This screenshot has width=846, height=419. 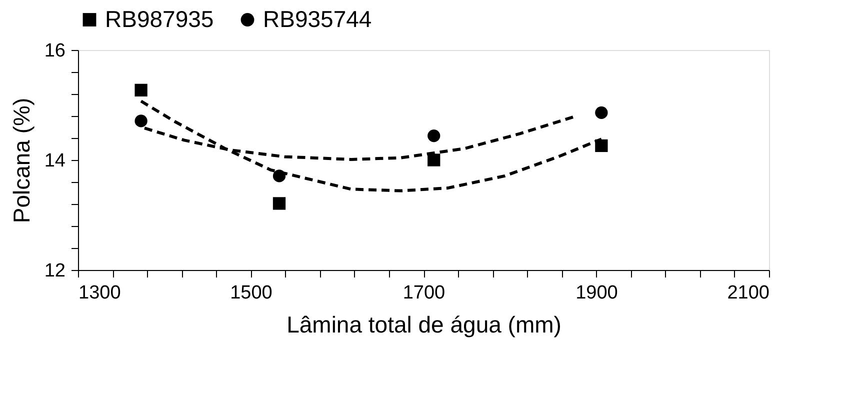 What do you see at coordinates (251, 293) in the screenshot?
I see `x-tick-label: 1500` at bounding box center [251, 293].